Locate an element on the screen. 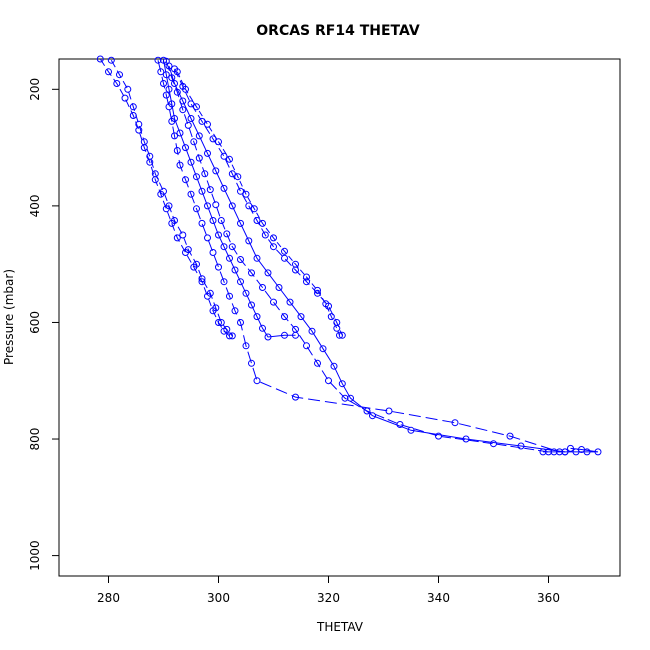  y-tick-label: 800 is located at coordinates (35, 439).